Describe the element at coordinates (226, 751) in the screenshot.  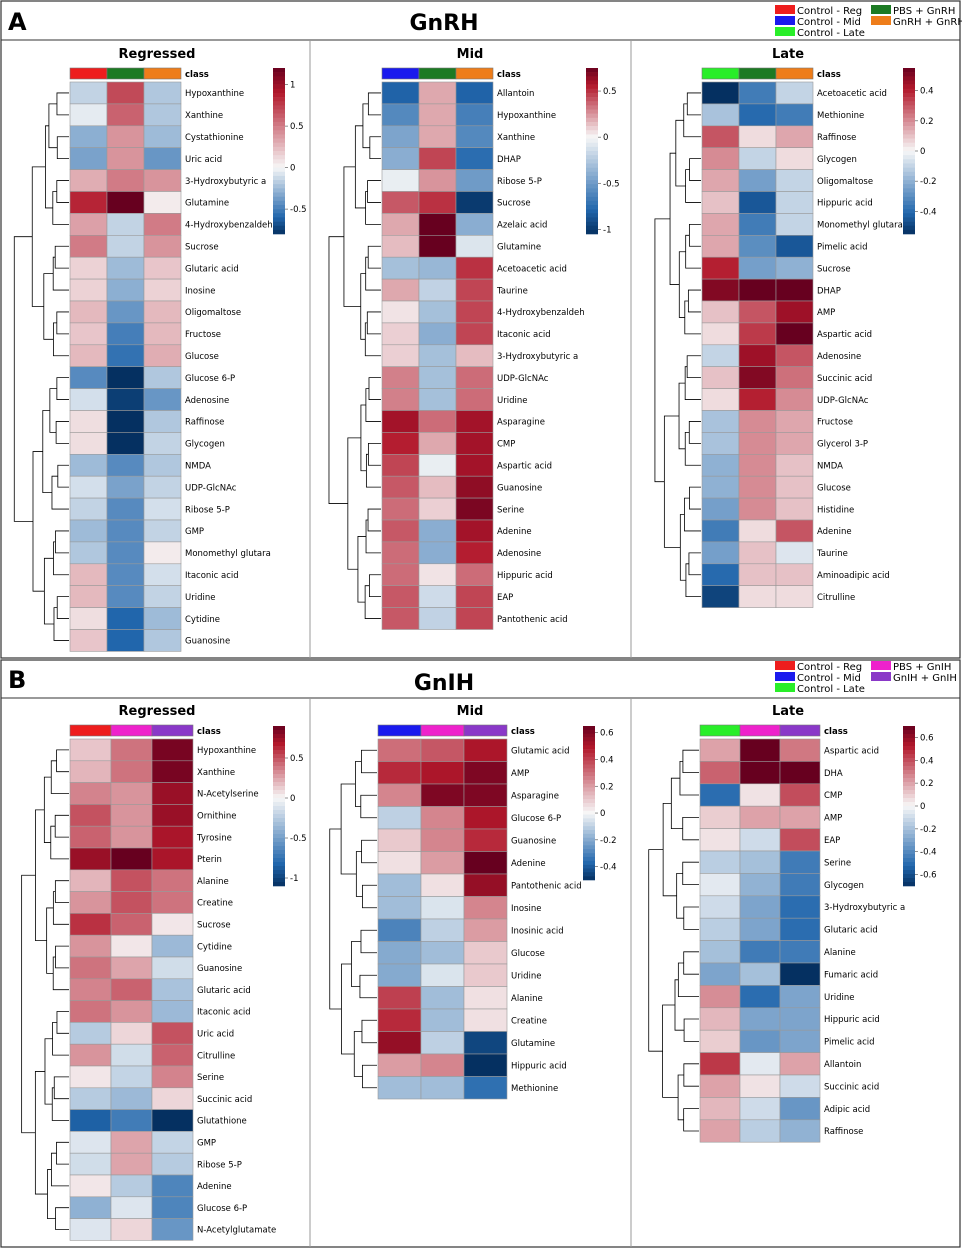
I see `row-label: Hypoxanthine` at that location.